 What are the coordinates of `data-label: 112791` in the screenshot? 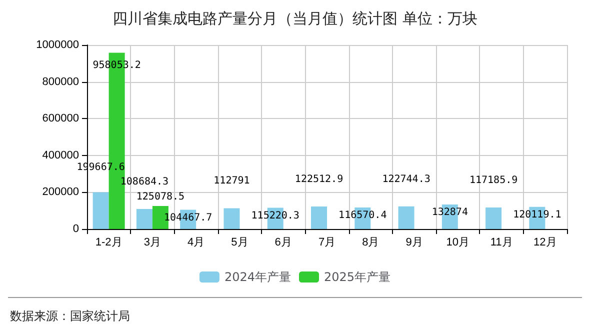 It's located at (232, 181).